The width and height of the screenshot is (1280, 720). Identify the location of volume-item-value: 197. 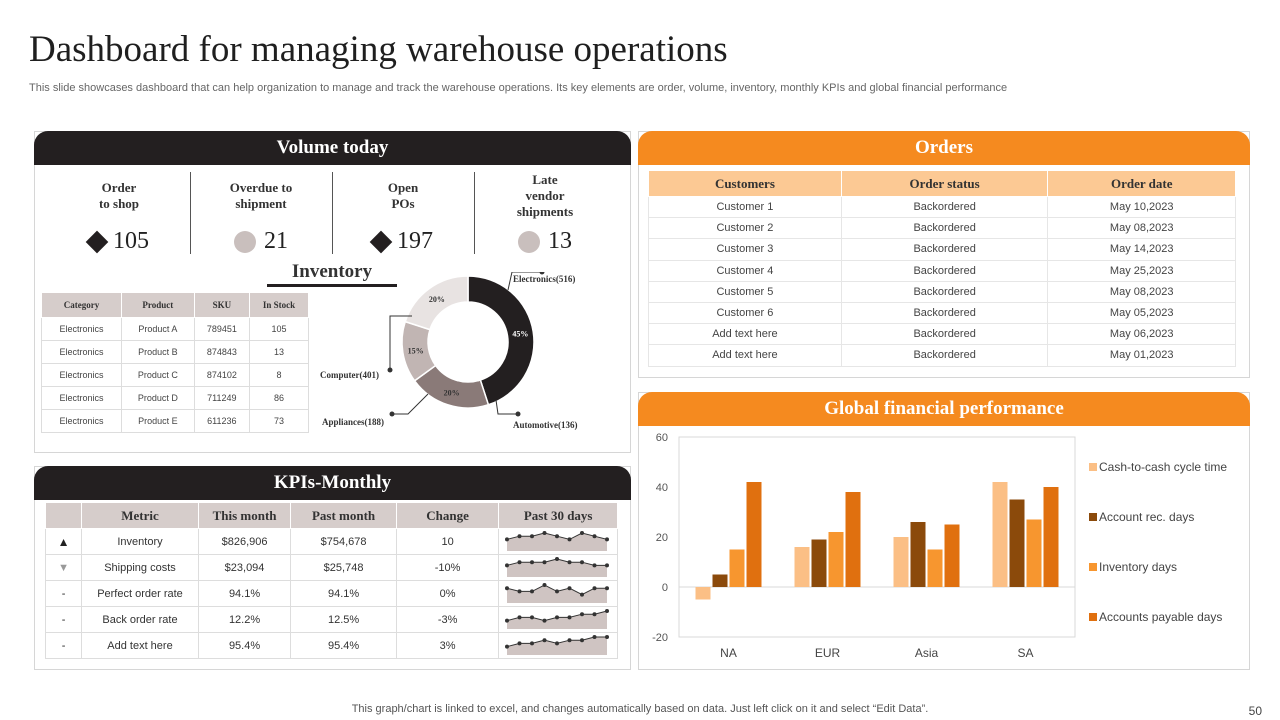
(415, 241).